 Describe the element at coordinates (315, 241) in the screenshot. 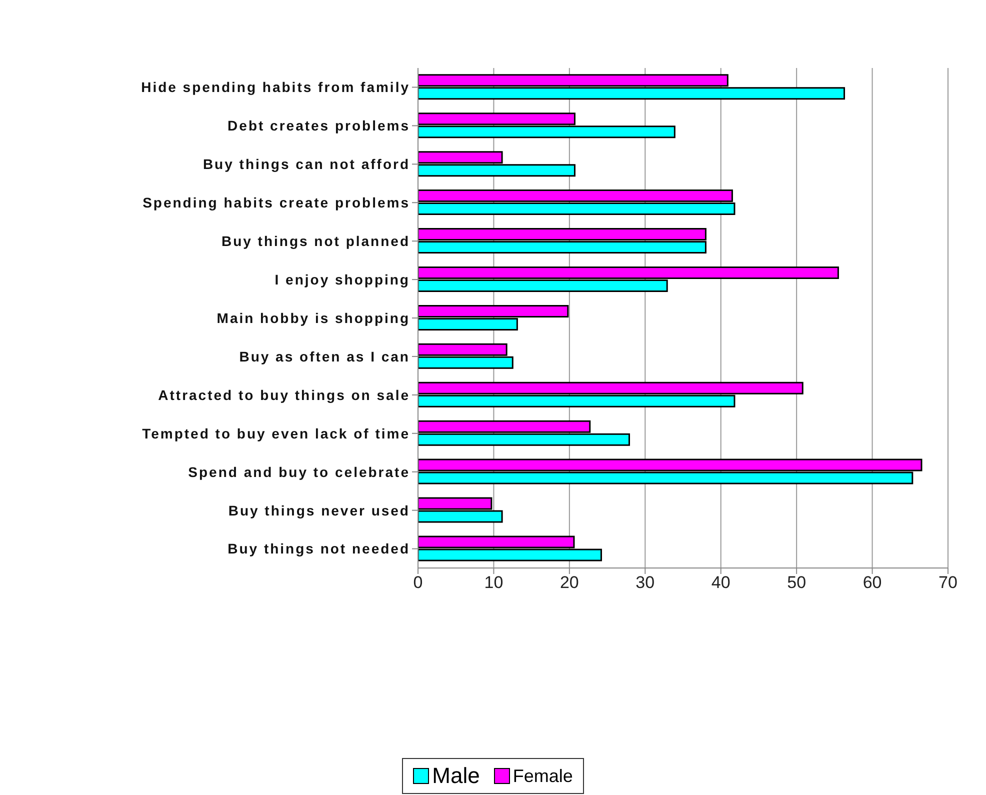

I see `y-tick-label: Buy things not planned` at that location.